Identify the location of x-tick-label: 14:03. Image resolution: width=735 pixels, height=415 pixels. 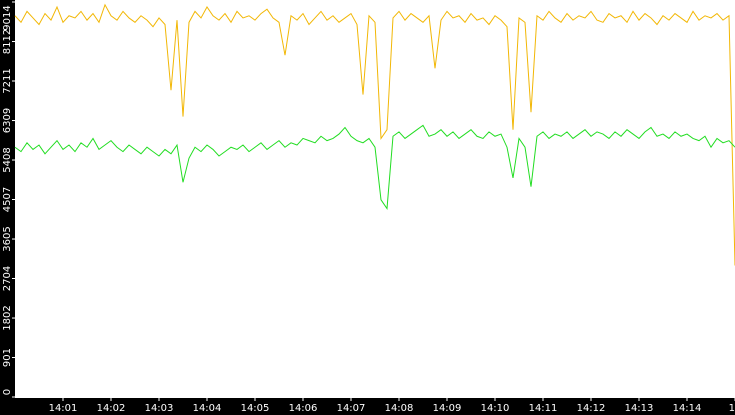
(159, 408).